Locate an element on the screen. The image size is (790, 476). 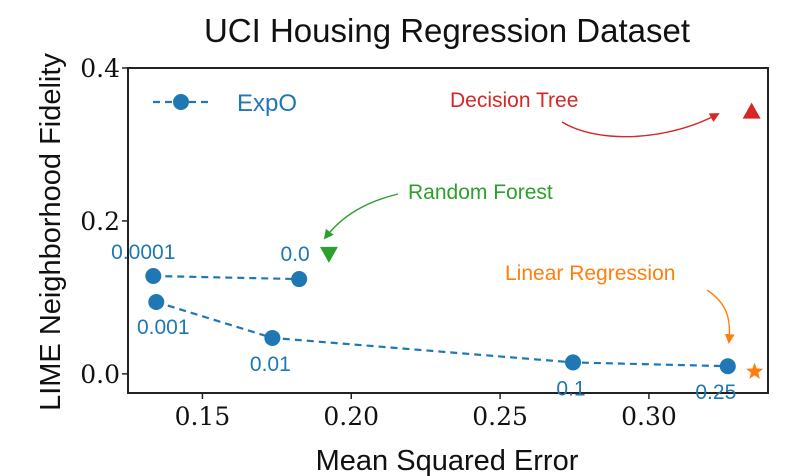
expo-point-label: 0.001 is located at coordinates (163, 327).